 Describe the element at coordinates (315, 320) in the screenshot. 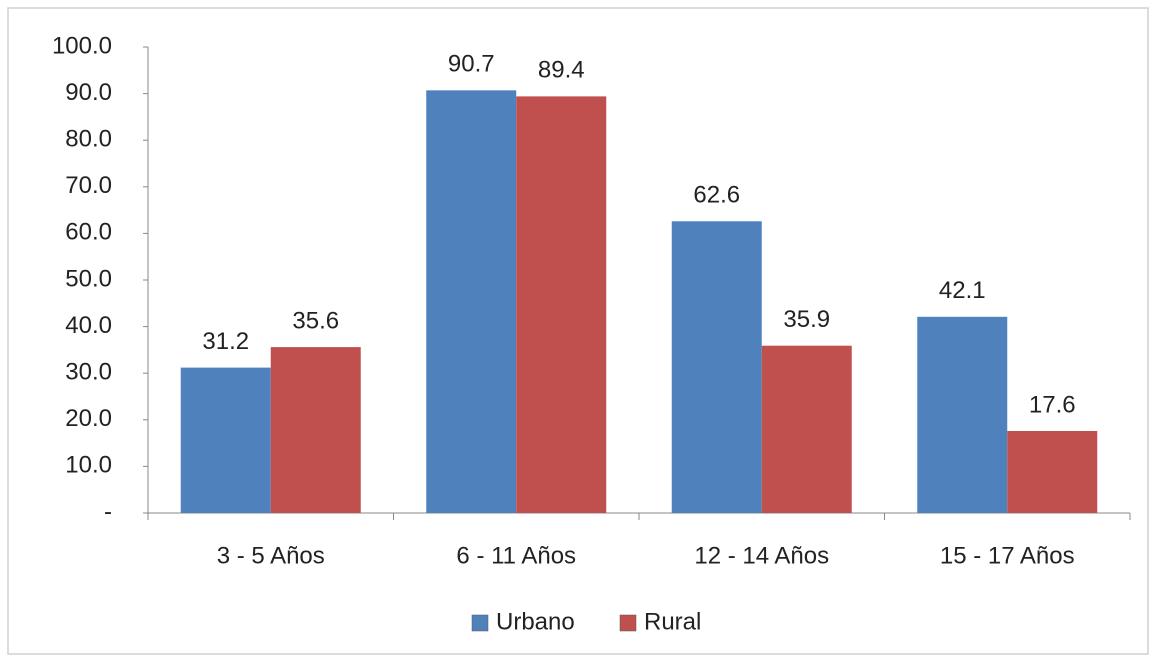

I see `value-label: 35.6` at that location.